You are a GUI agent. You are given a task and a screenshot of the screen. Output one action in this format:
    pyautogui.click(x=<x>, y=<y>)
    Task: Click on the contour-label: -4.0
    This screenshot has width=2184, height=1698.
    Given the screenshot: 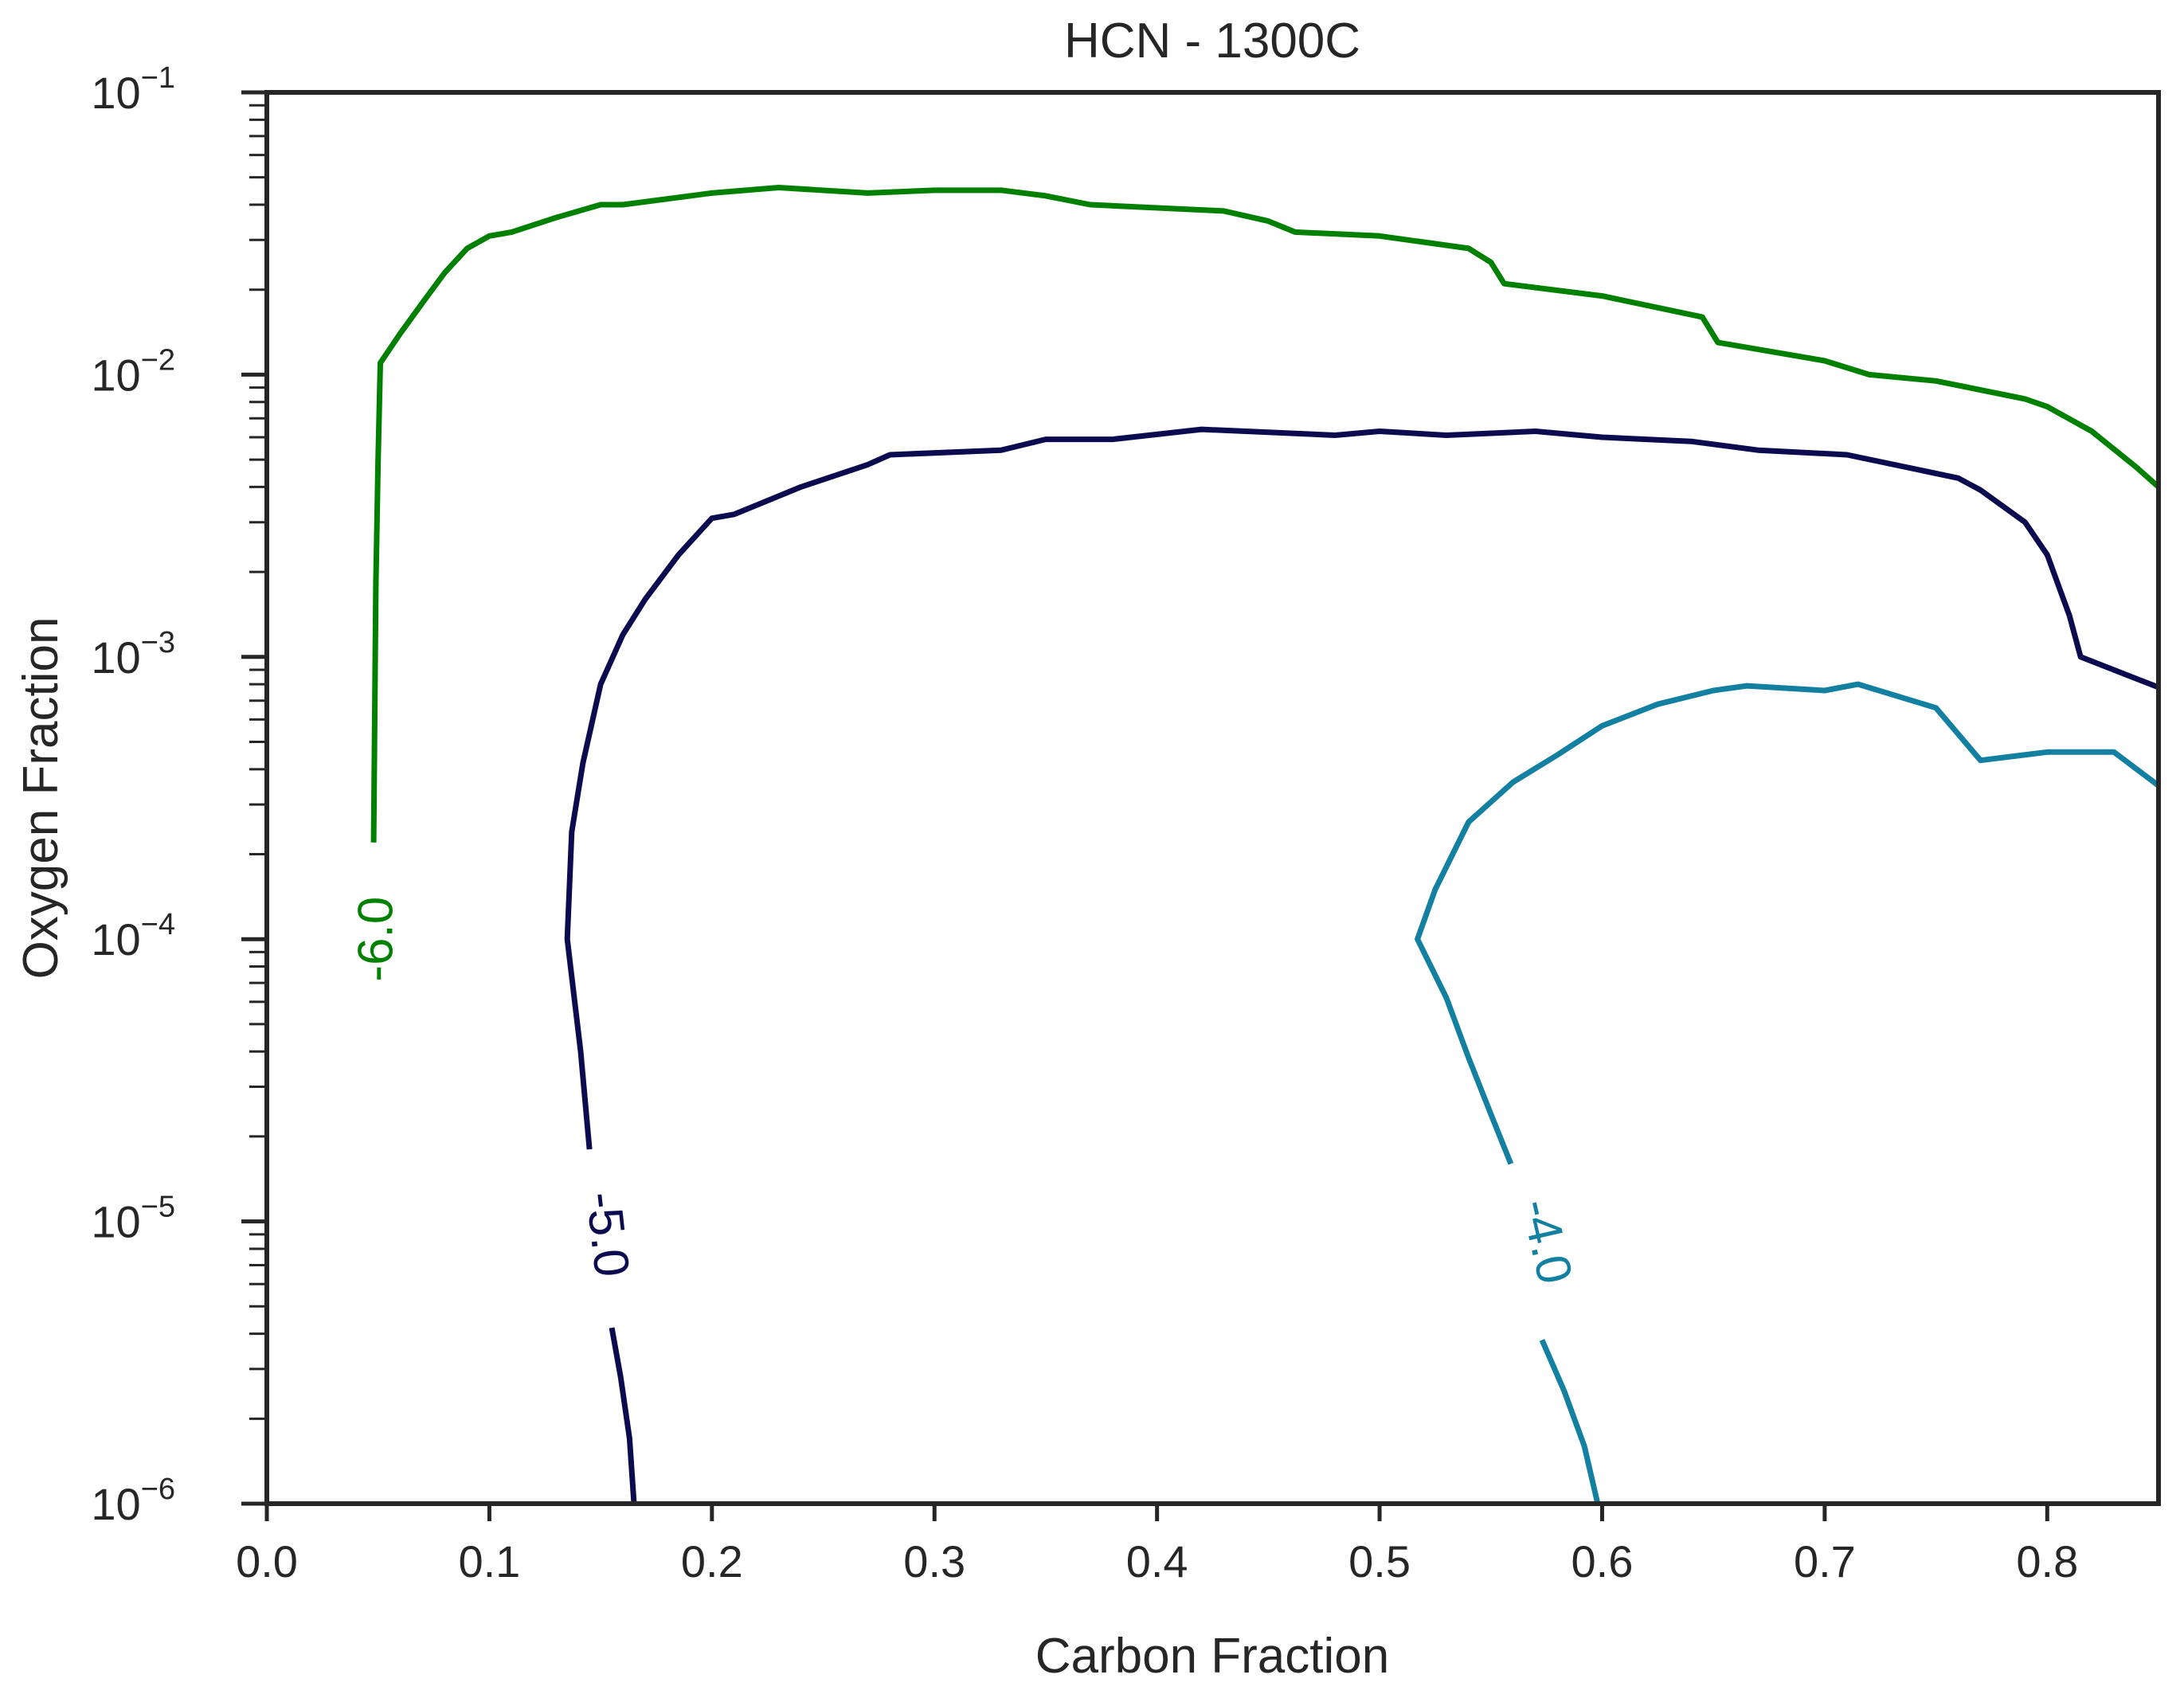 What is the action you would take?
    pyautogui.click(x=1546, y=1241)
    